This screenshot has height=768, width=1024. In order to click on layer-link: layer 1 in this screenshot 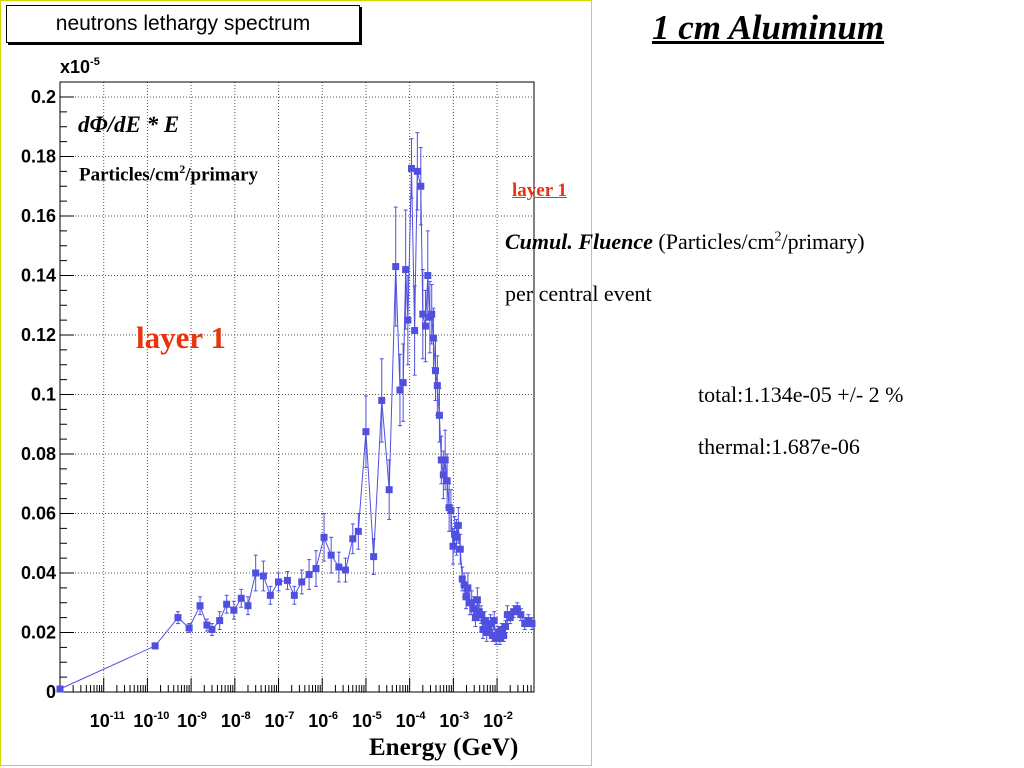, I will do `click(540, 190)`.